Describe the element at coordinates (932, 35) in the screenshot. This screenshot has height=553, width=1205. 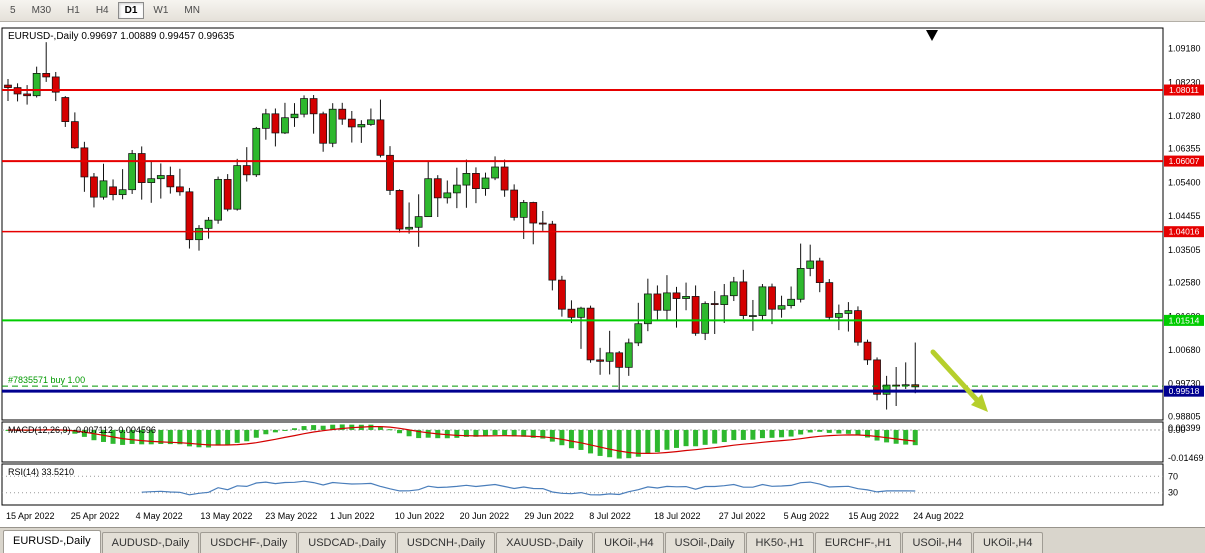
I see `chart-shift-marker` at that location.